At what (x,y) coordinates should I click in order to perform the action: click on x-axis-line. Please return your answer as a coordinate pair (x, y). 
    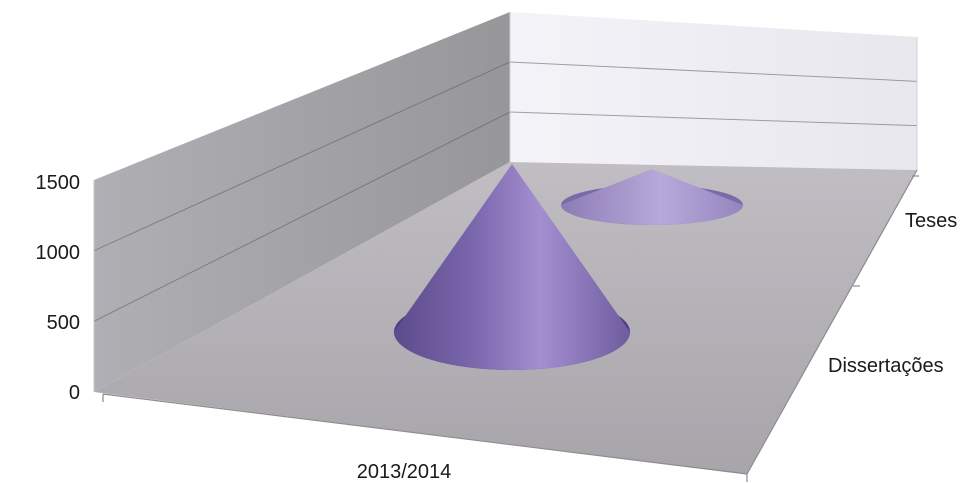
    Looking at the image, I should click on (425, 434).